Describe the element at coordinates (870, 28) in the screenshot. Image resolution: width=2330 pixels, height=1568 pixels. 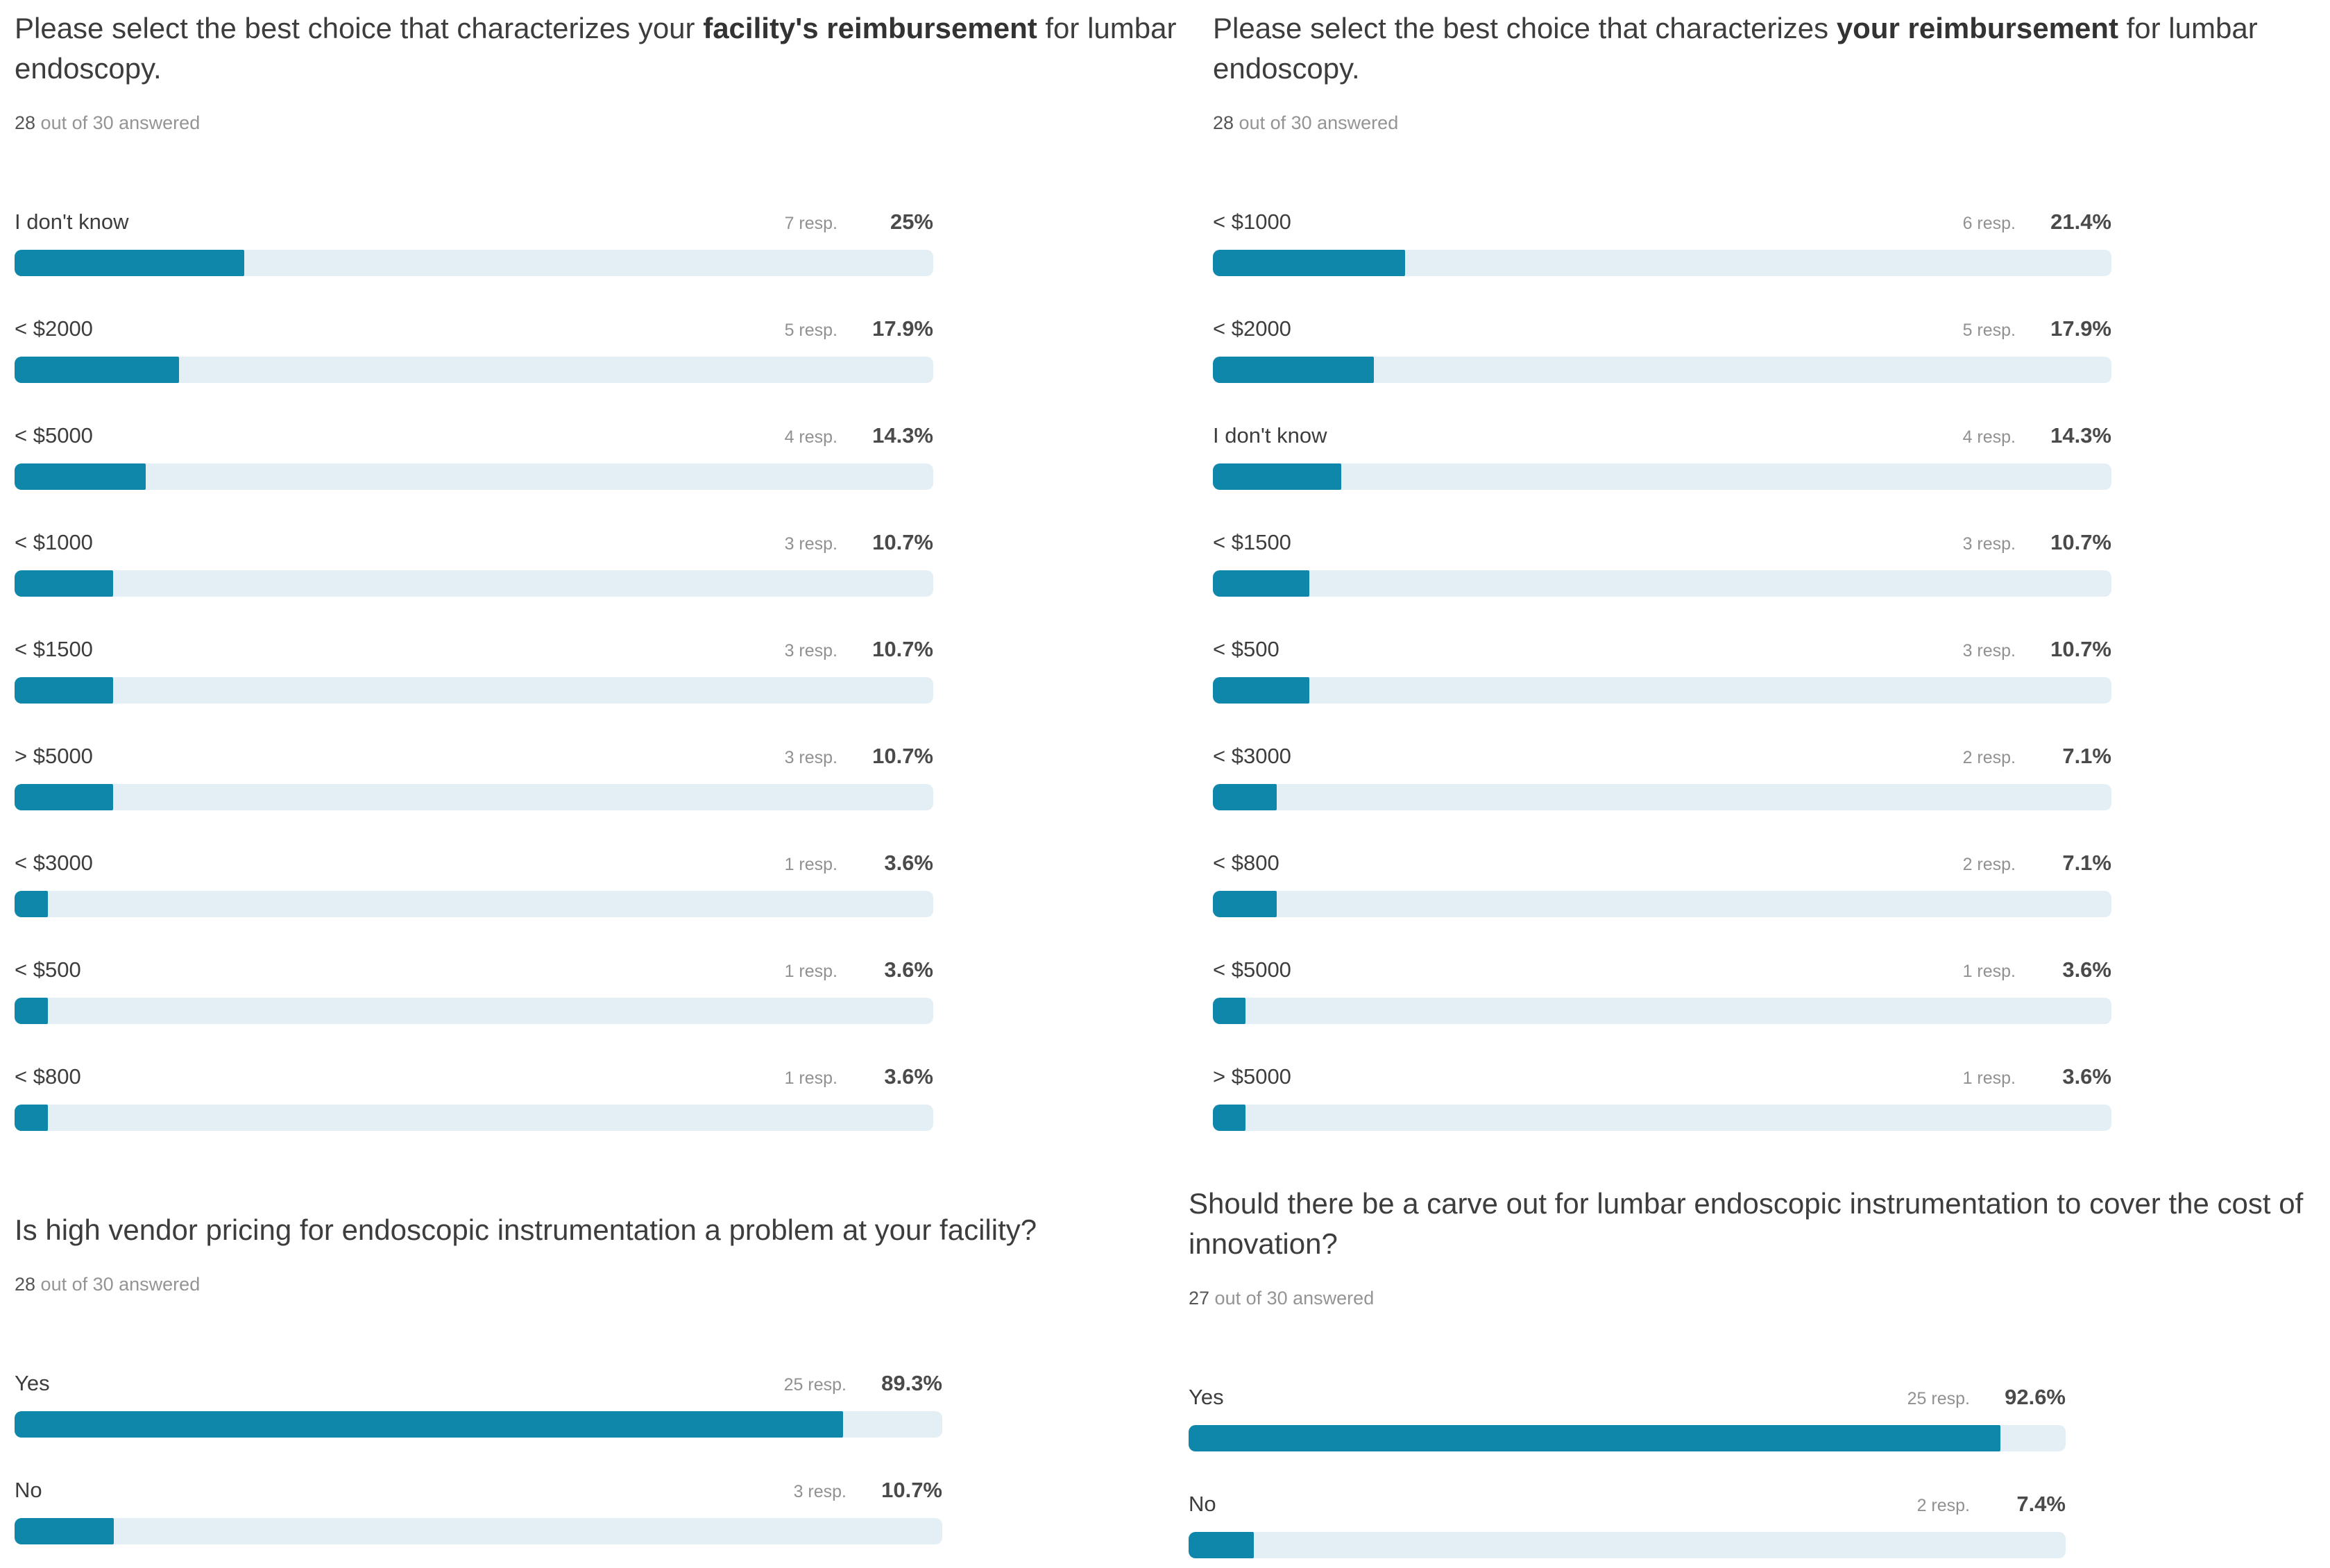
I see `question-title-bold: facility's reimbursement` at that location.